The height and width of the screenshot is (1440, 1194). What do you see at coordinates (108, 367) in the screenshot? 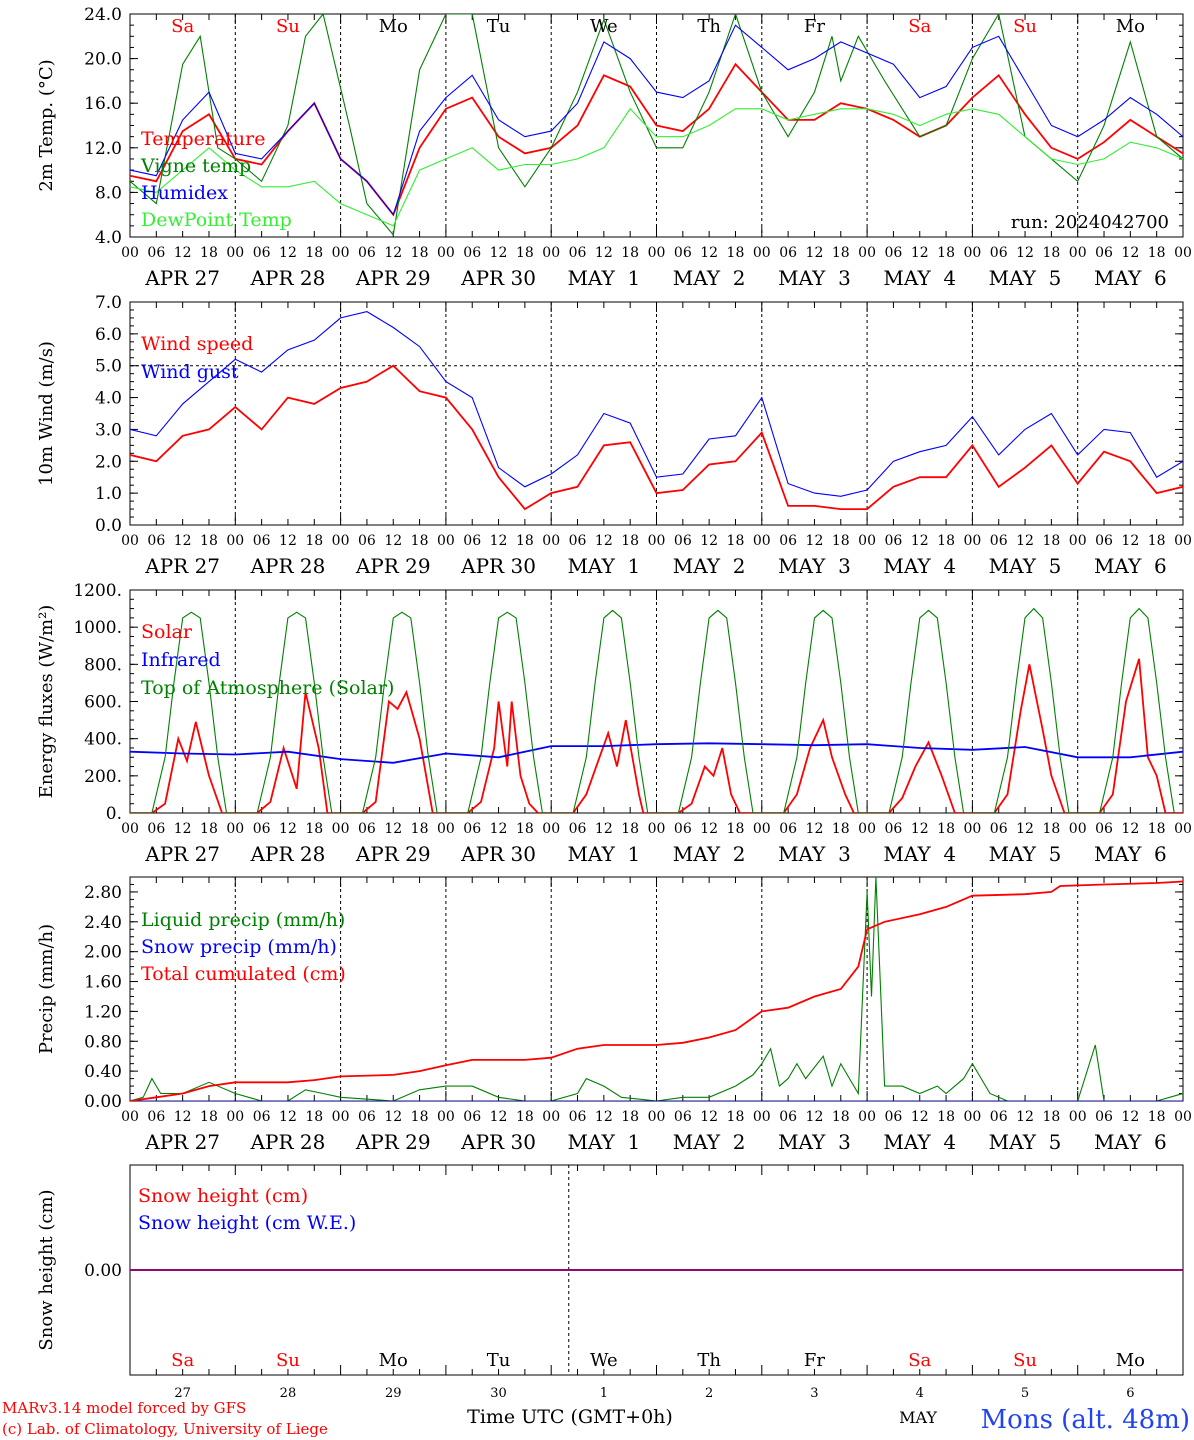
I see `y-tick-label: 5.0` at bounding box center [108, 367].